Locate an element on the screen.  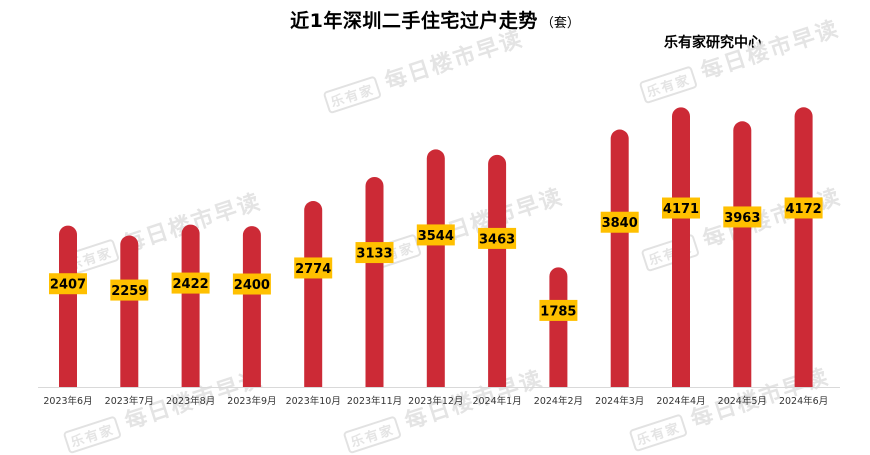
data-label: 2774 is located at coordinates (313, 269).